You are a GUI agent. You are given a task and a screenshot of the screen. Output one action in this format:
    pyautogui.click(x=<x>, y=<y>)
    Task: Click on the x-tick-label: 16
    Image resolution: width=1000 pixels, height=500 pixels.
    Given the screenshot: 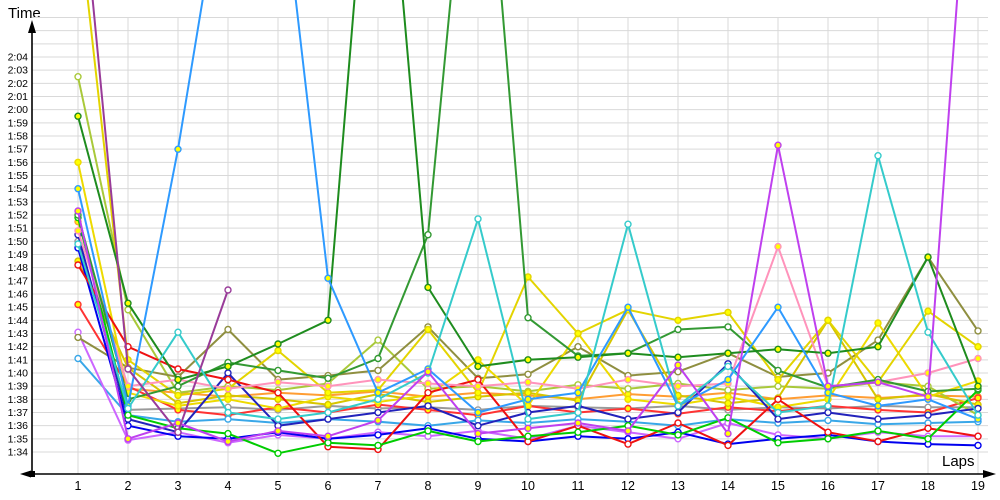 What is the action you would take?
    pyautogui.click(x=828, y=486)
    